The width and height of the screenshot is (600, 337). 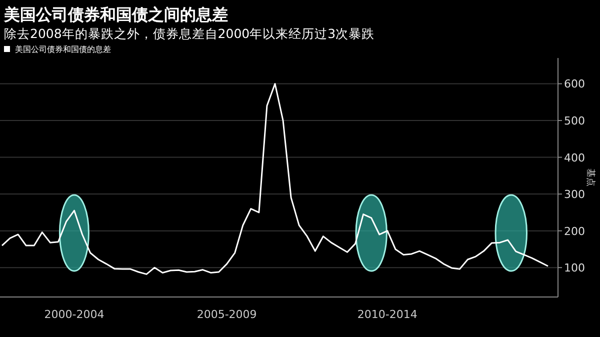 I want to click on y-tick-label: 500, so click(x=574, y=121).